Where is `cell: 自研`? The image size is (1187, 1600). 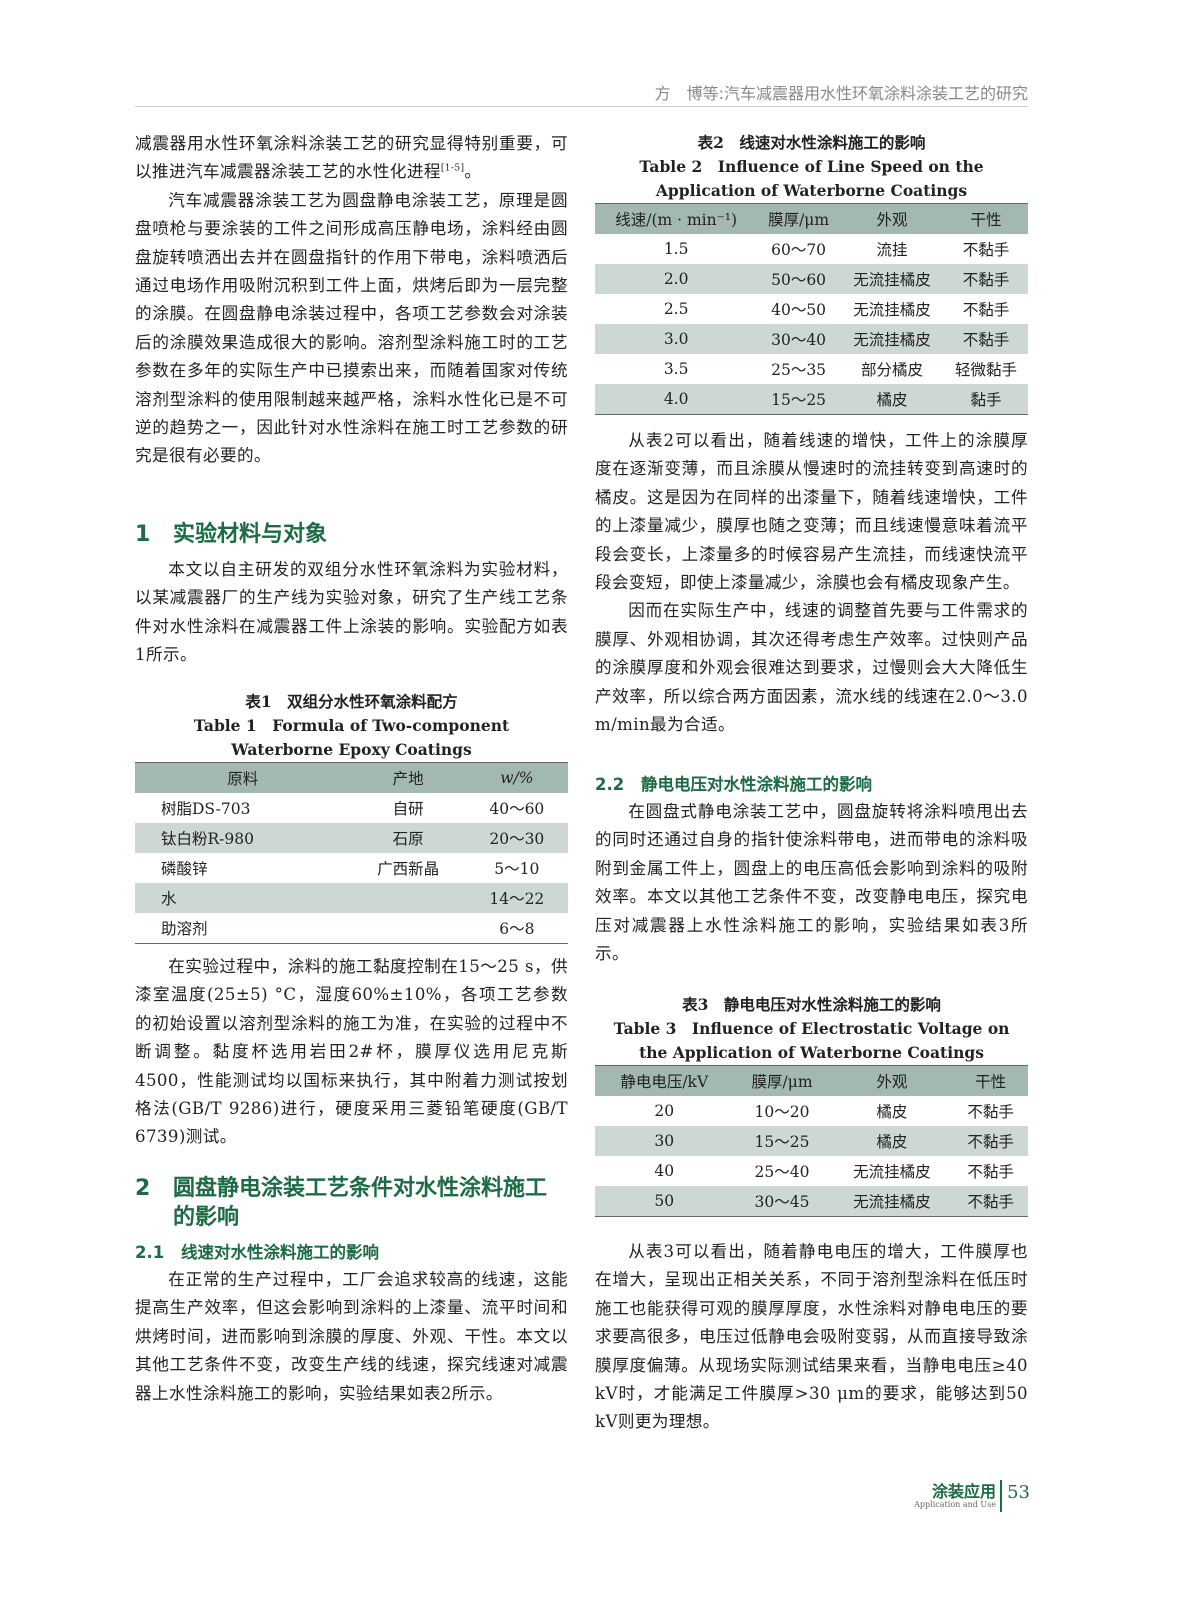 cell: 自研 is located at coordinates (408, 809).